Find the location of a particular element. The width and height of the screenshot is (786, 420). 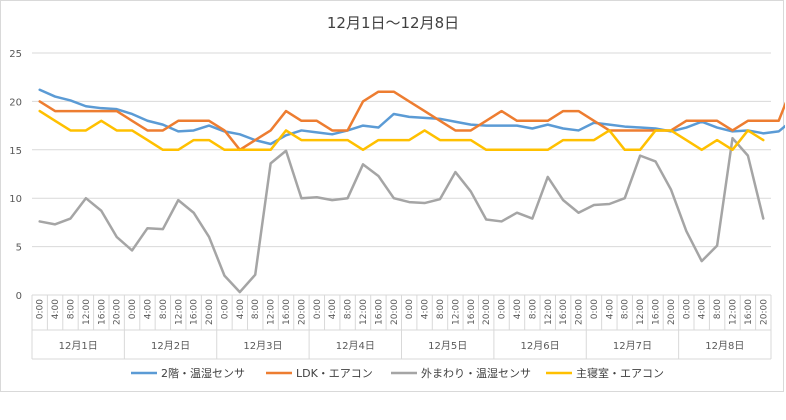

y-tick-label: 5 is located at coordinates (19, 248).